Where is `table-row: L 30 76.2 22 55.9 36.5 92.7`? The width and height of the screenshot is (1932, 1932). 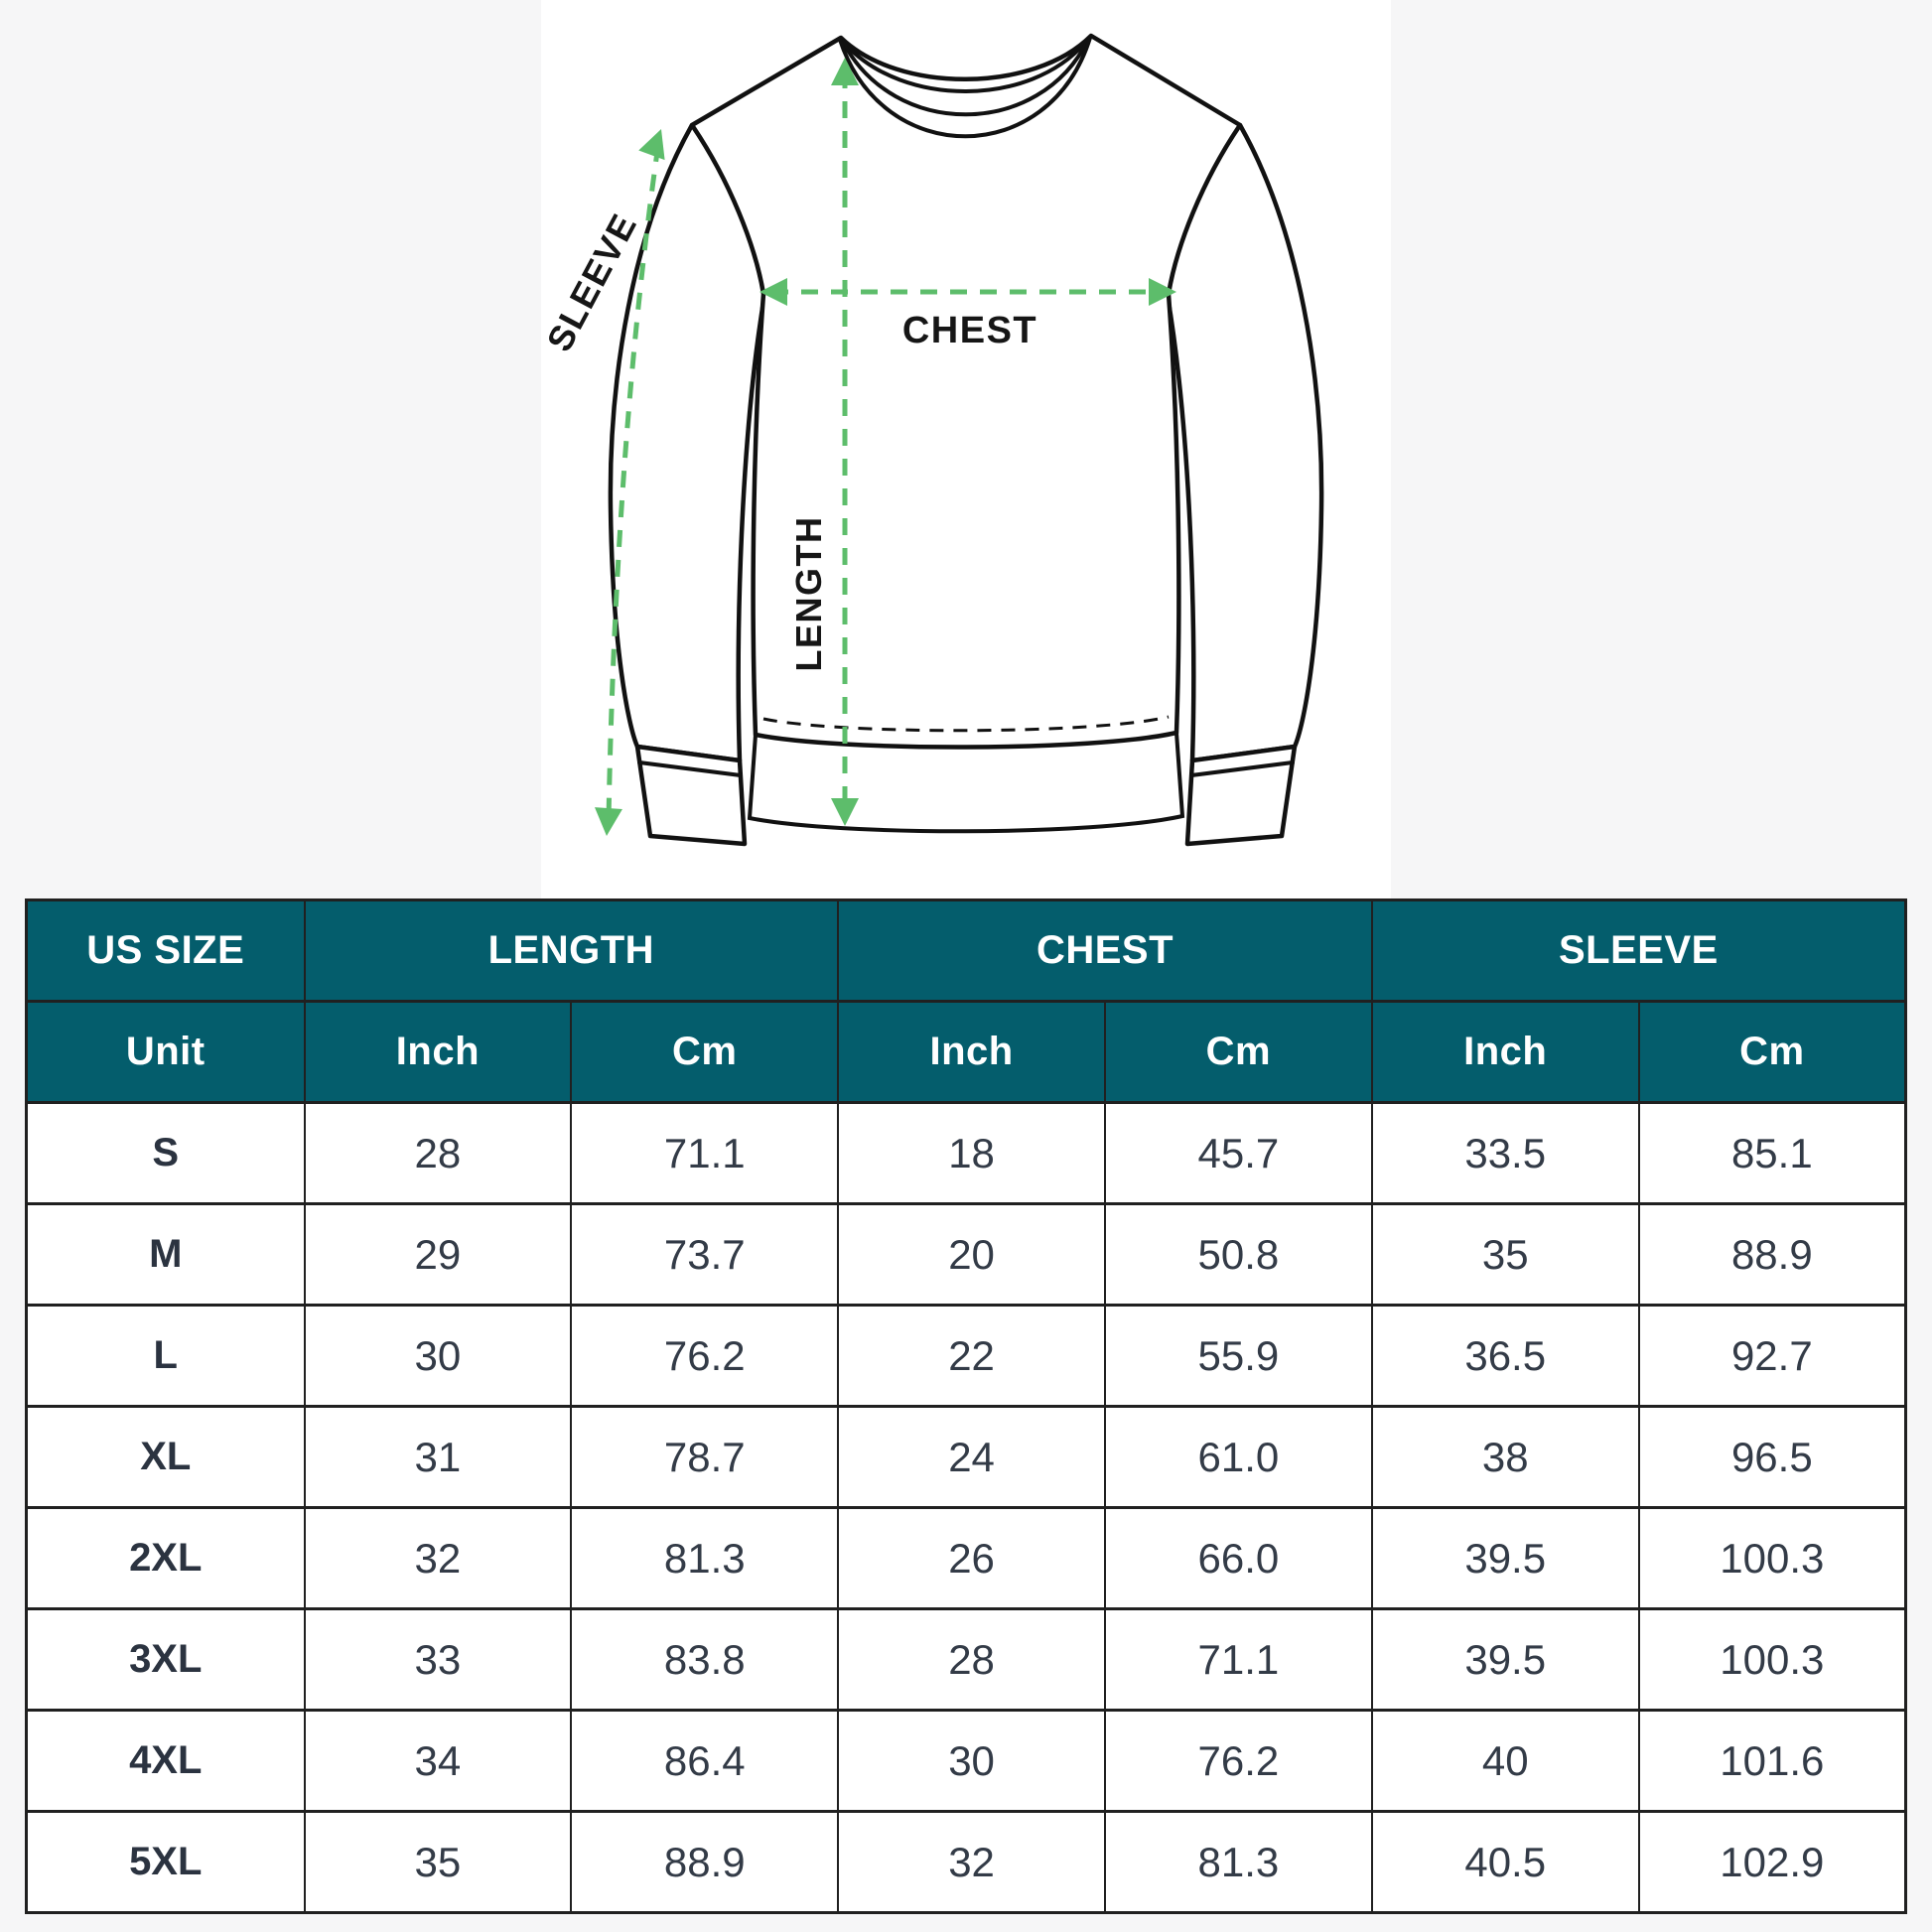 table-row: L 30 76.2 22 55.9 36.5 92.7 is located at coordinates (966, 1356).